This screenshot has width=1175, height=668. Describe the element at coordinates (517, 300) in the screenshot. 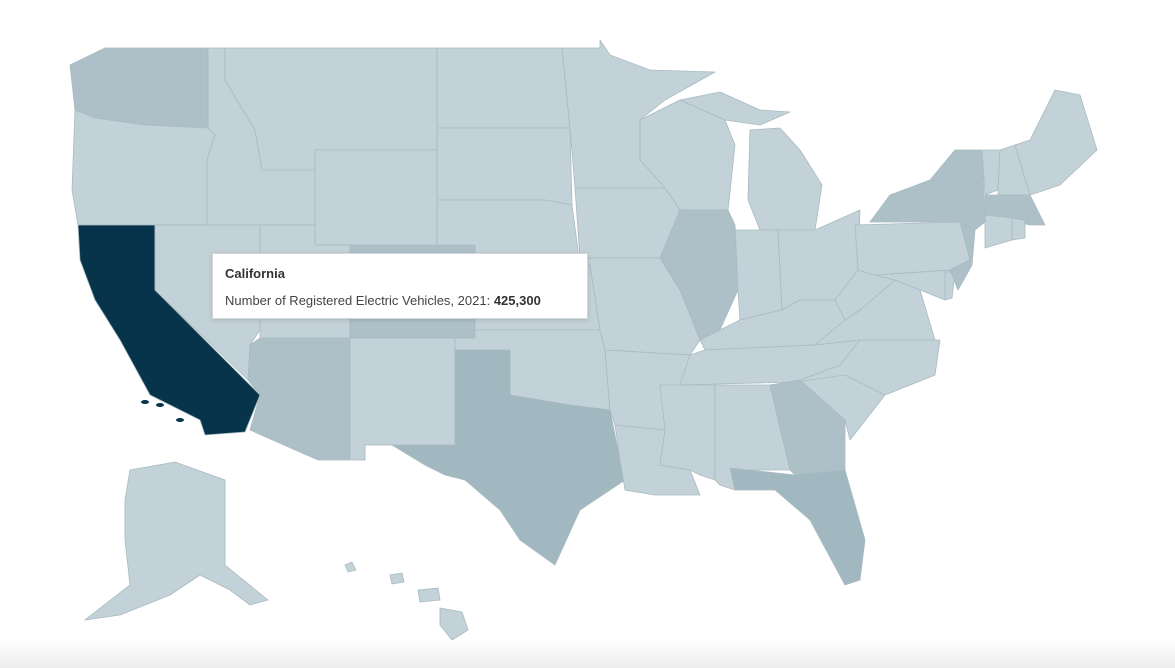

I see `tooltip-metric-value: 425,300` at that location.